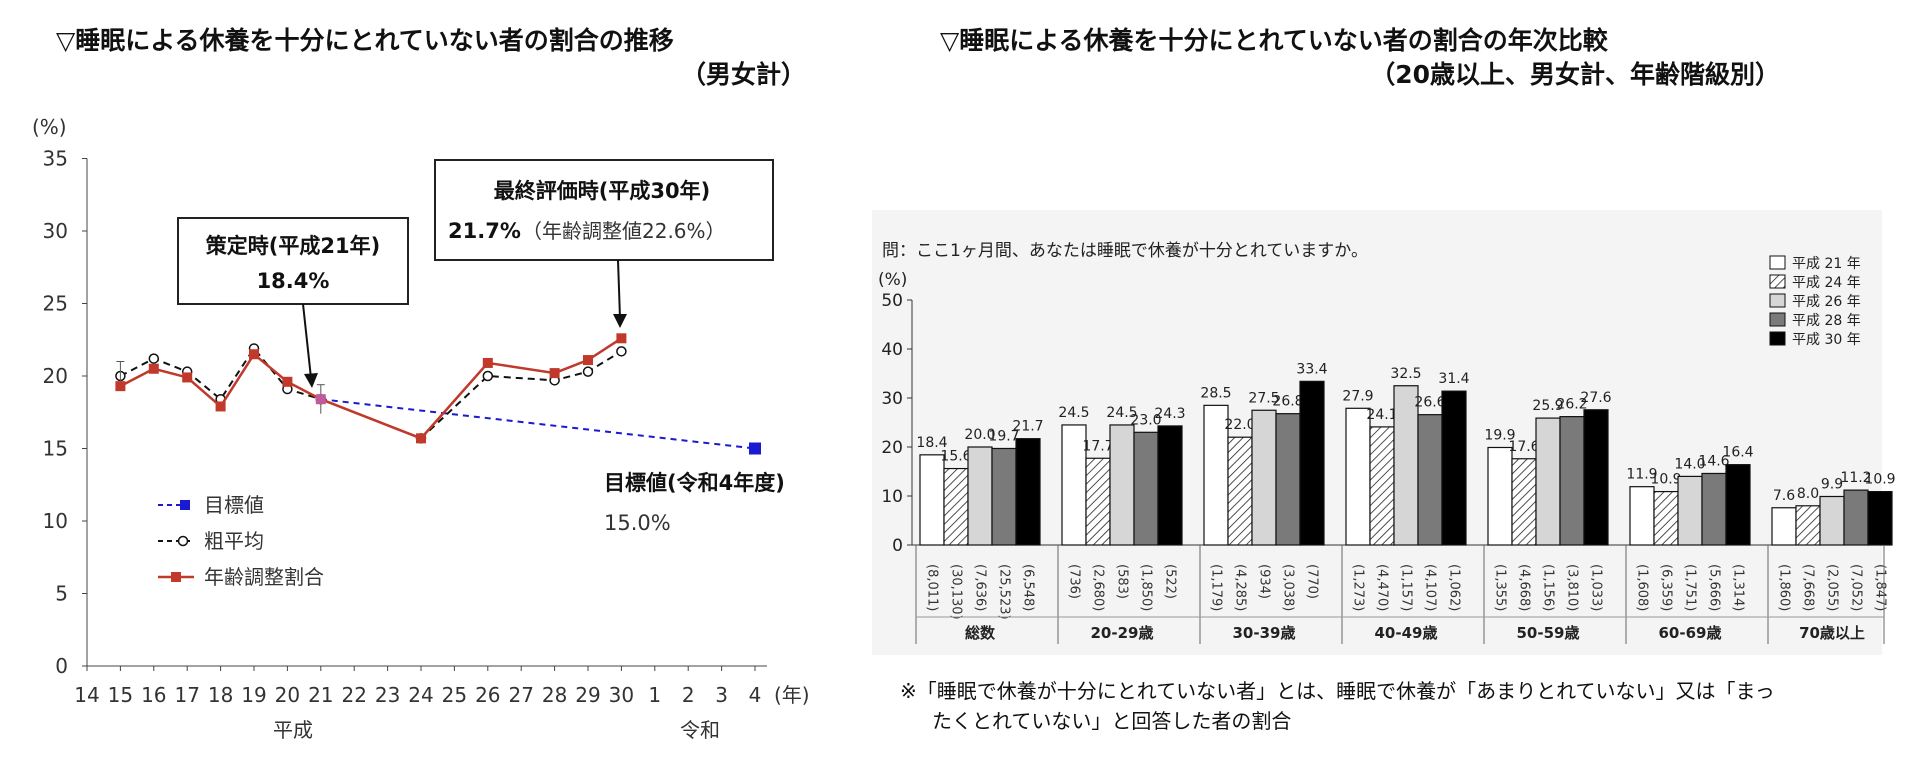  I want to click on bar-value-label: 24.1, so click(1381, 415).